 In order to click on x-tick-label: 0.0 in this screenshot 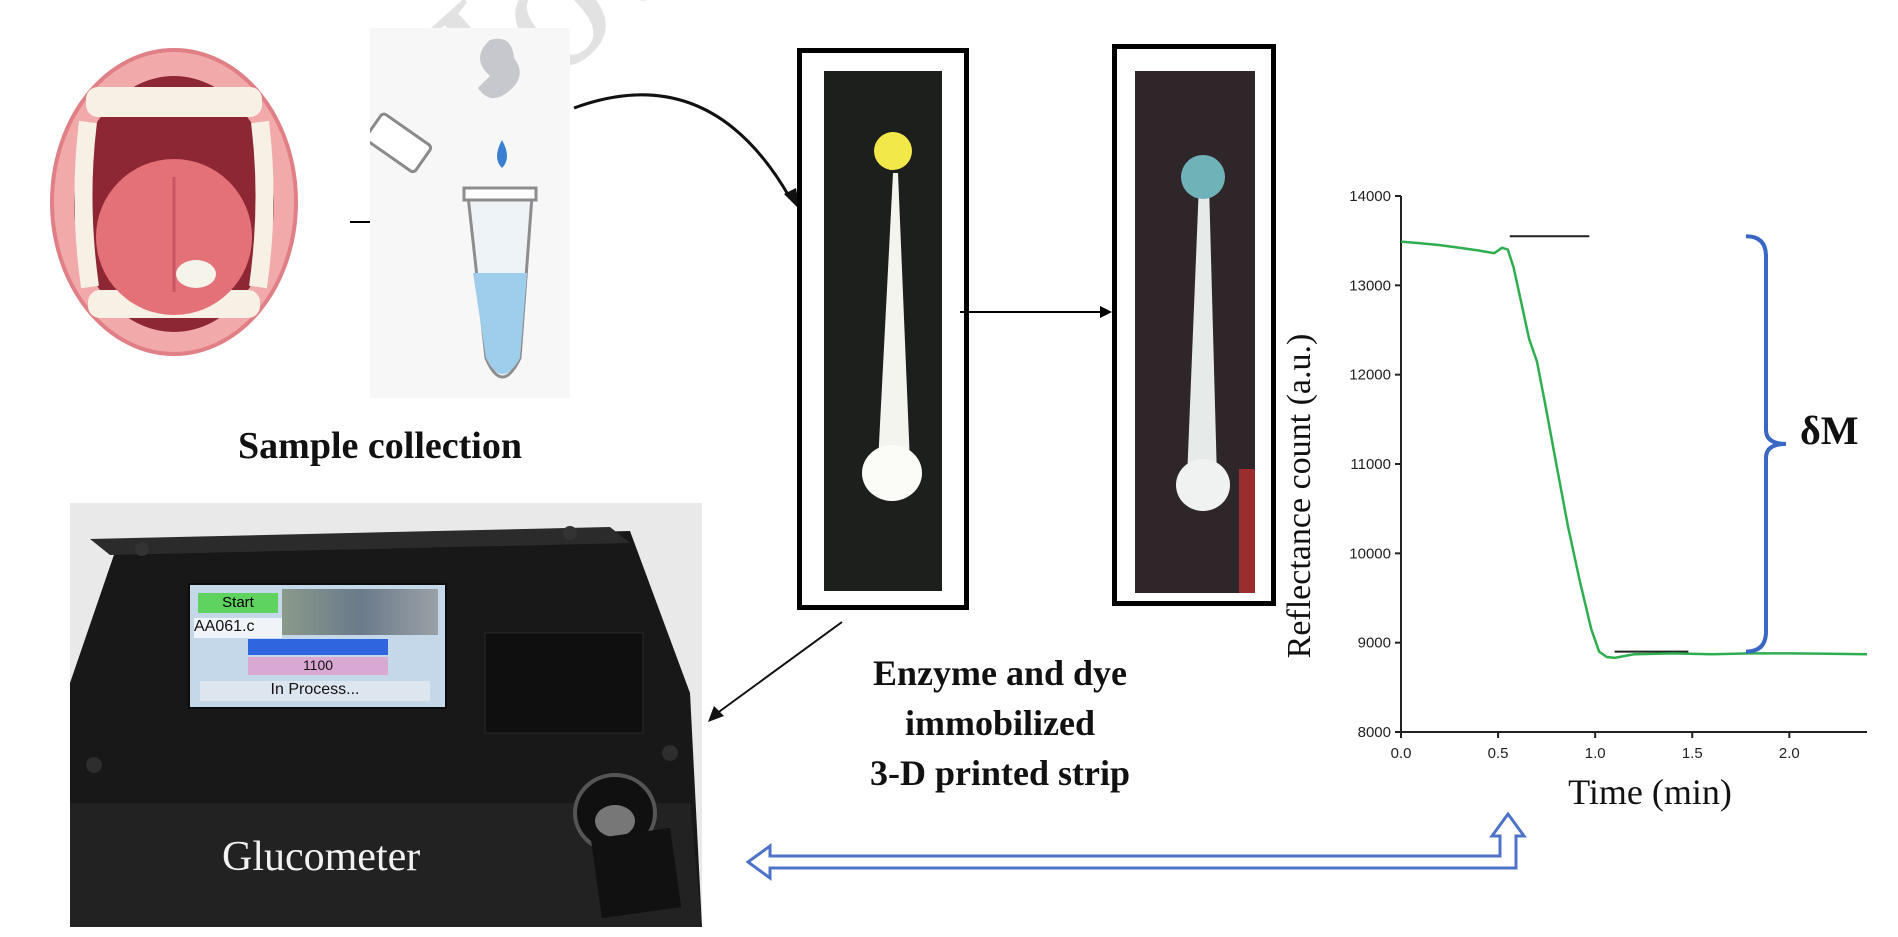, I will do `click(1401, 753)`.